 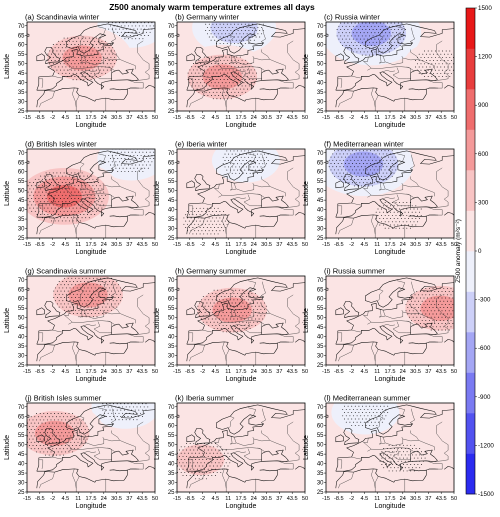 I want to click on colorbar-tick-label: -1200, so click(x=486, y=445).